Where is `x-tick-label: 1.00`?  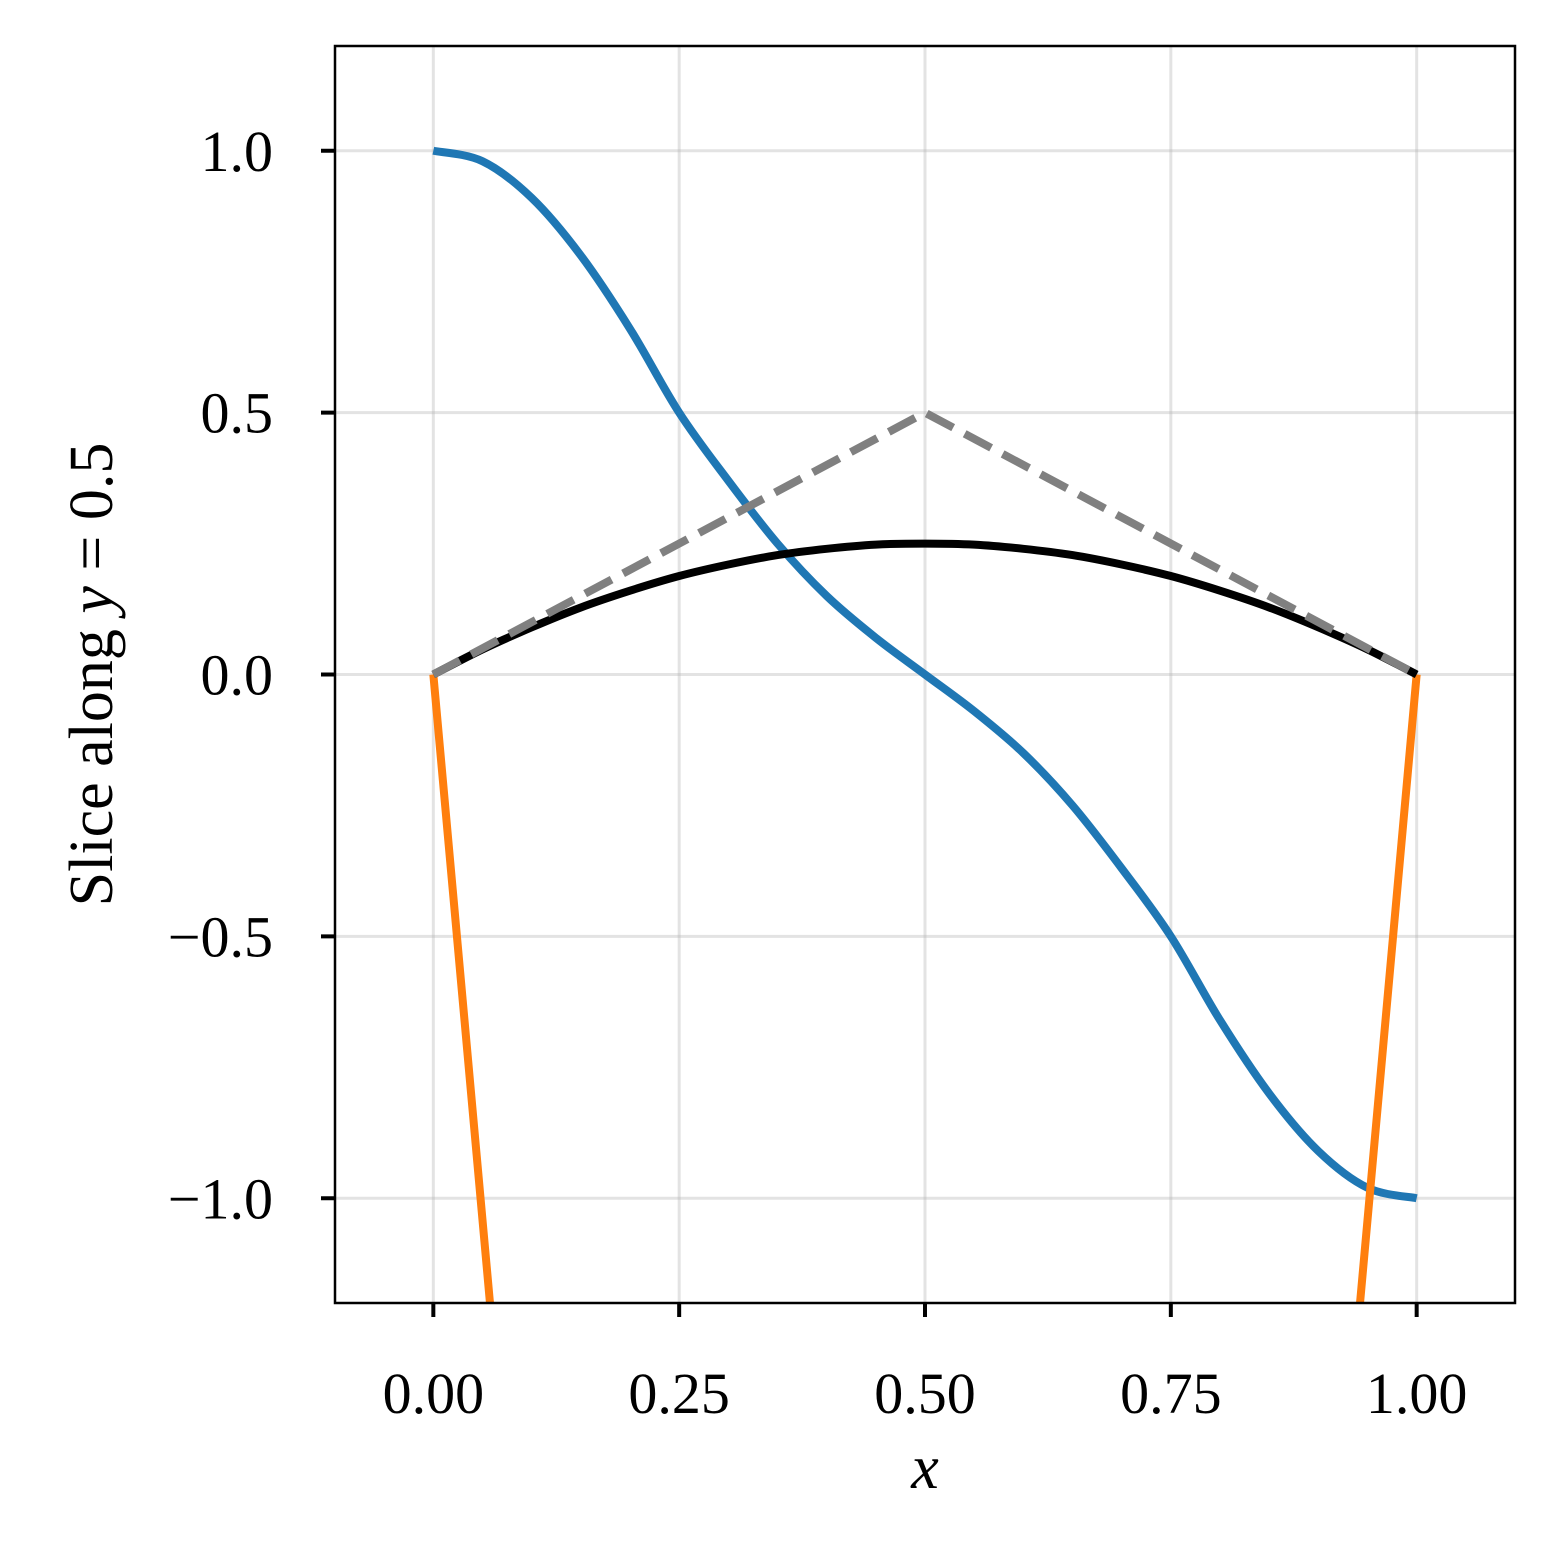
x-tick-label: 1.00 is located at coordinates (1417, 1393).